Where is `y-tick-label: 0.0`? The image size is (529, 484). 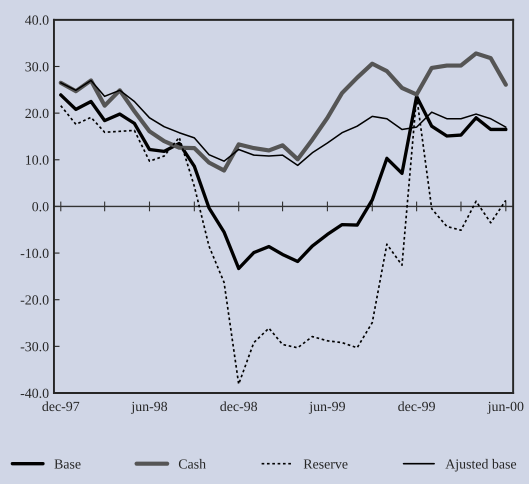 y-tick-label: 0.0 is located at coordinates (40, 207).